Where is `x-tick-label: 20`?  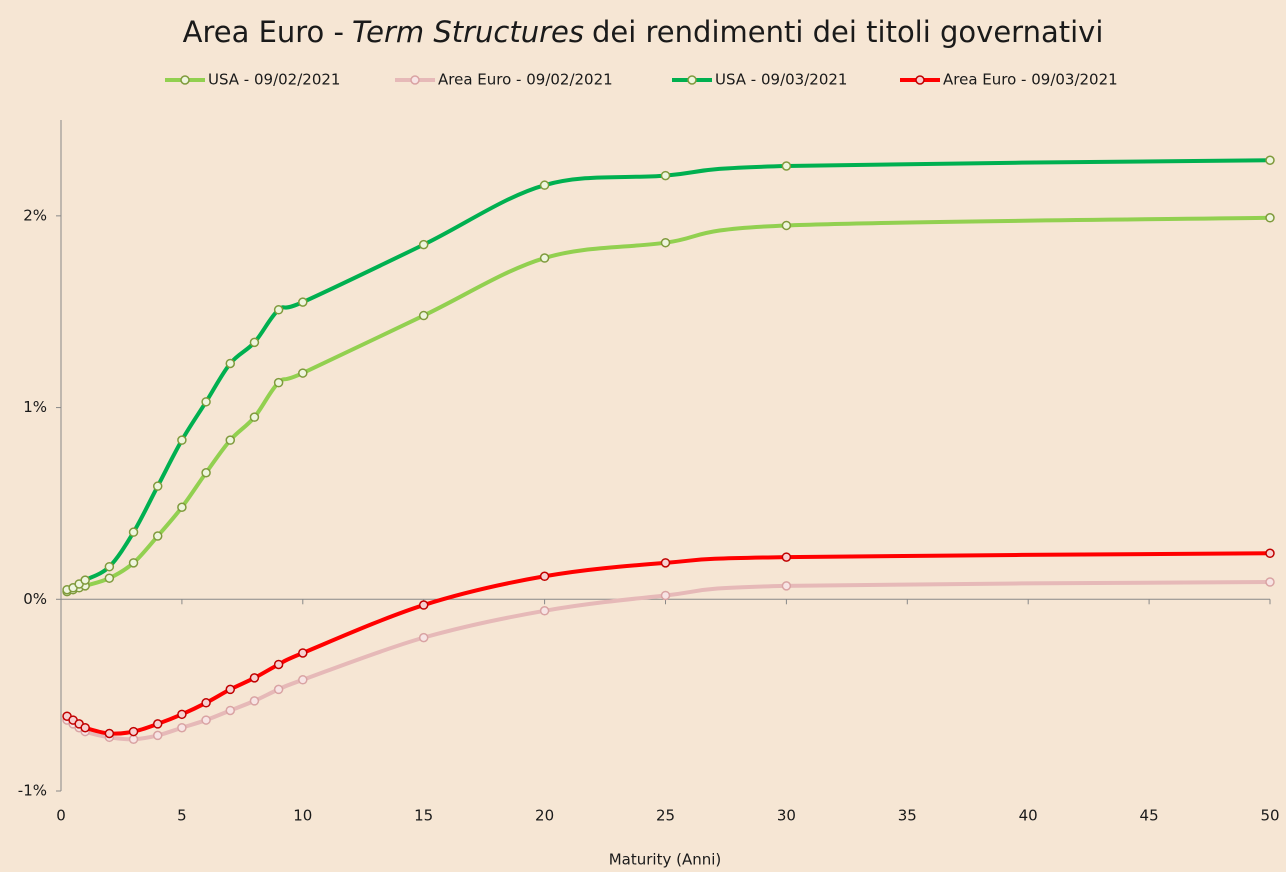
x-tick-label: 20 is located at coordinates (544, 816).